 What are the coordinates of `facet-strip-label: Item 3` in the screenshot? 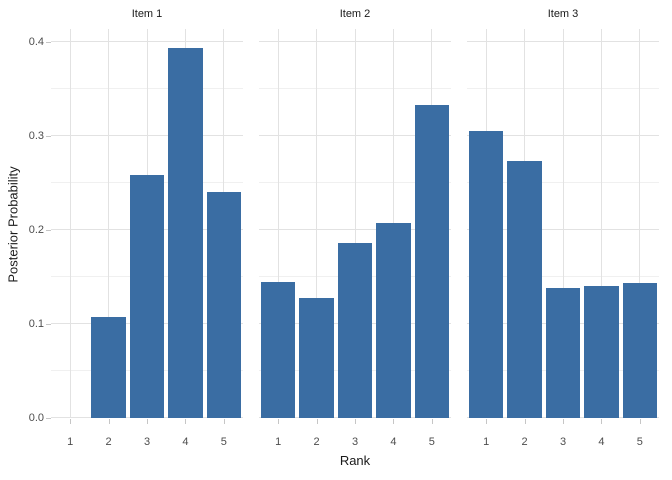 It's located at (563, 14).